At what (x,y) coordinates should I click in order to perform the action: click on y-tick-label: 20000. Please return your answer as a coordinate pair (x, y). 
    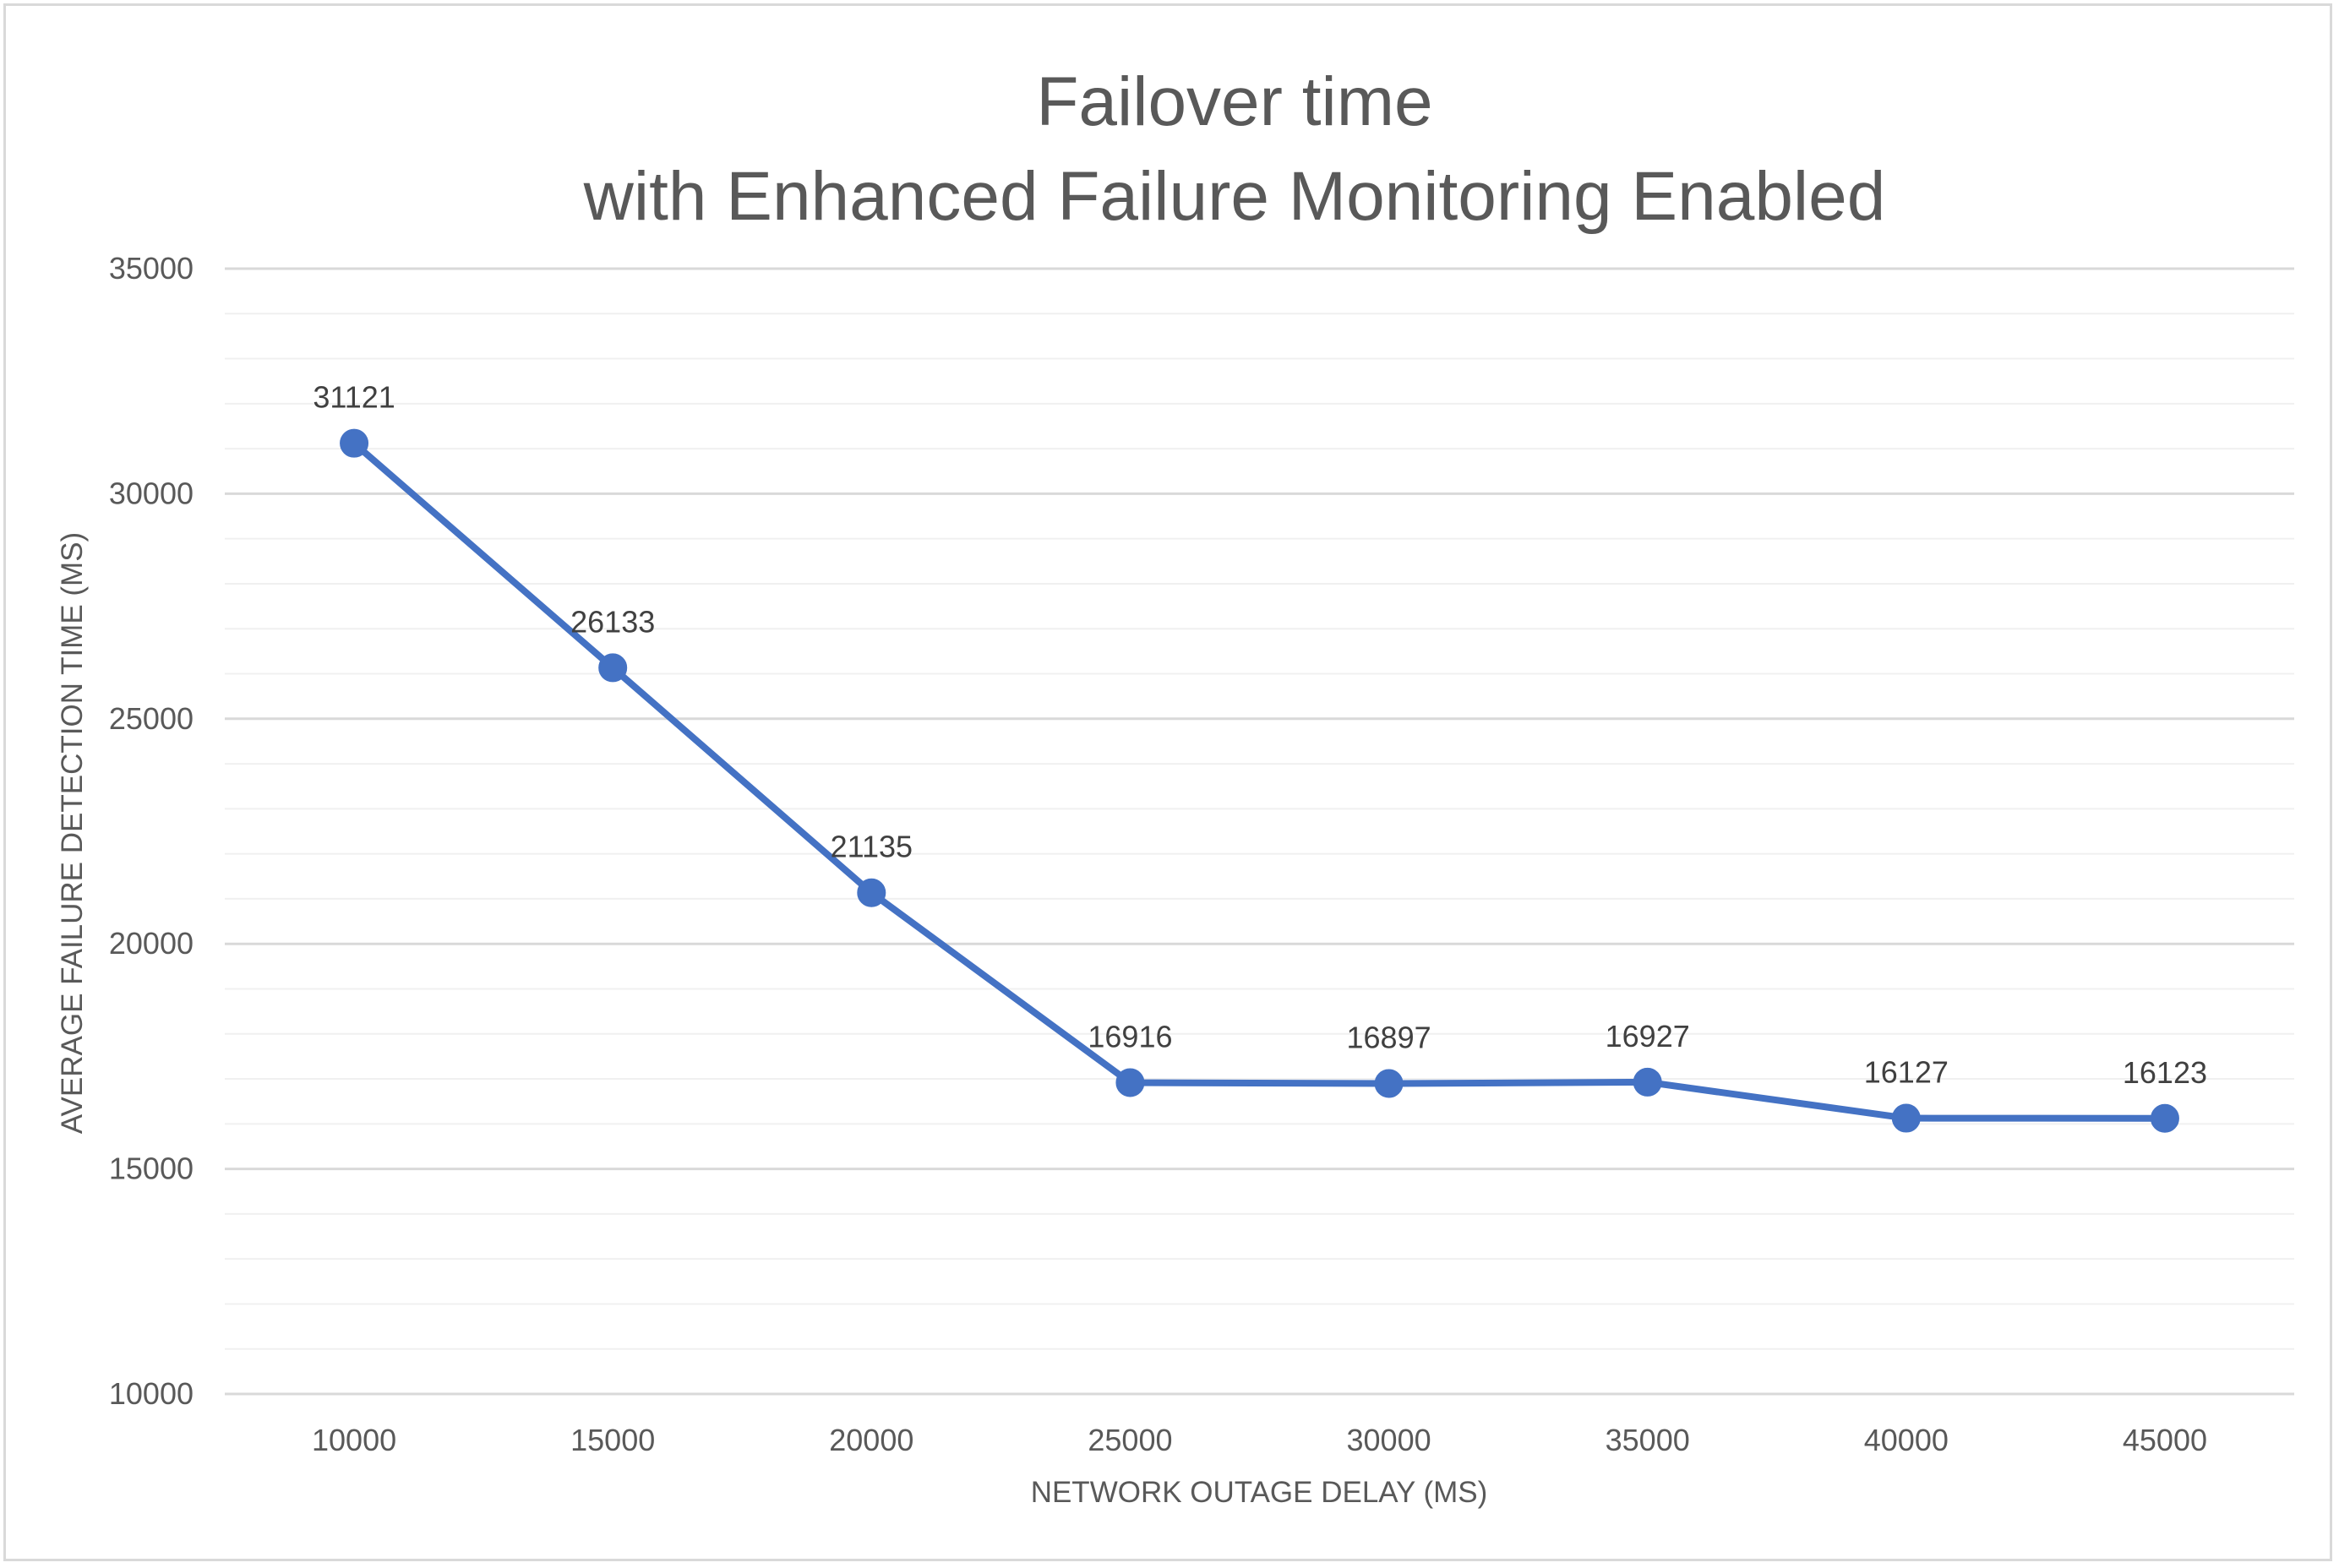
    Looking at the image, I should click on (152, 944).